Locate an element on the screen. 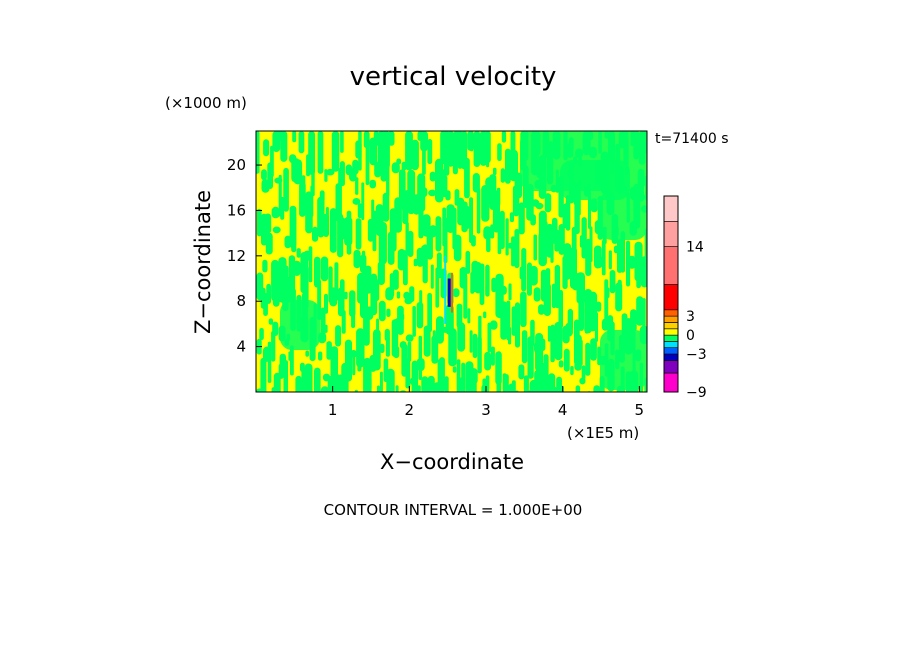  x-tick-label: 3 is located at coordinates (486, 410).